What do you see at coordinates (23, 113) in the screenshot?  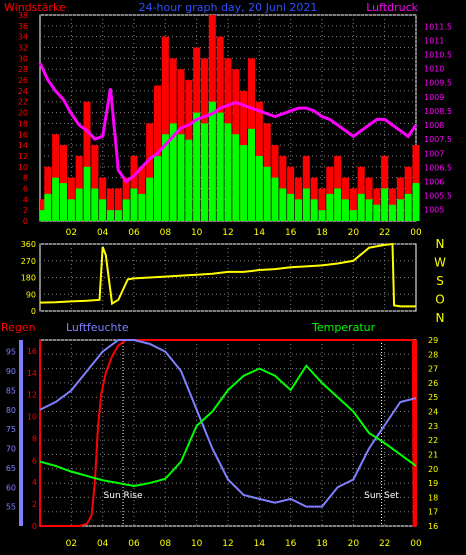 I see `y-tick-label-wind: 20` at bounding box center [23, 113].